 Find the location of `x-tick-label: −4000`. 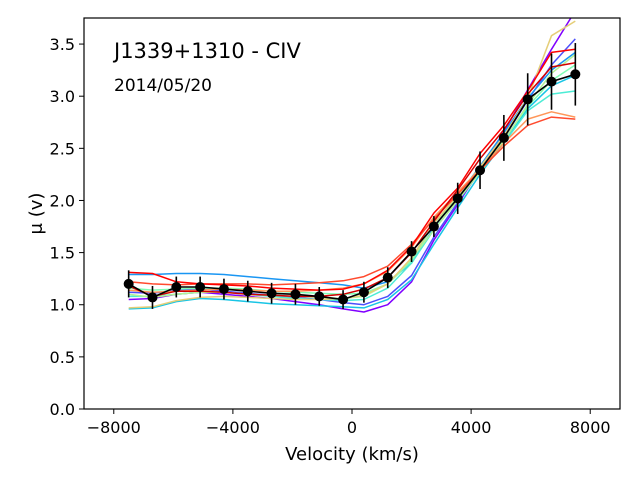

x-tick-label: −4000 is located at coordinates (233, 427).